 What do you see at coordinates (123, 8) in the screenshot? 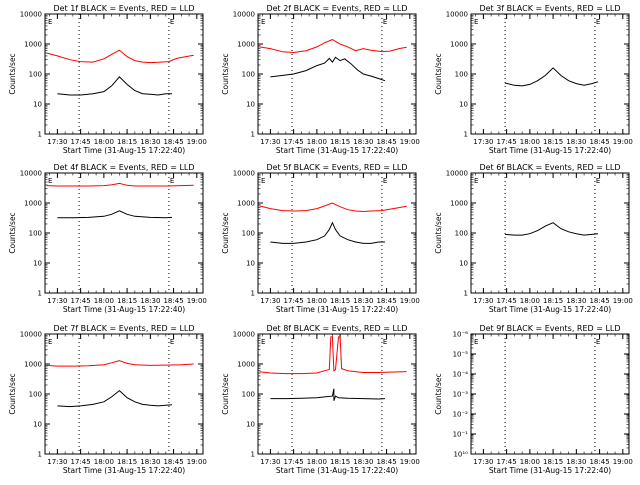
I see `chart-title: Det 1f BLACK = Events, RED = LLD` at bounding box center [123, 8].